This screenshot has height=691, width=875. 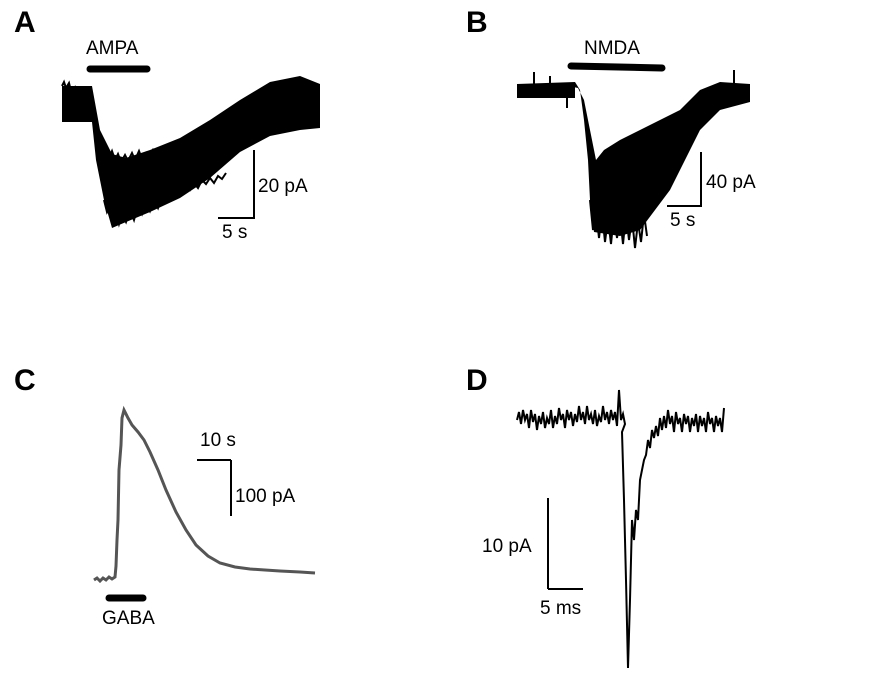 I want to click on scale-x-label-c: 10 s, so click(x=218, y=440).